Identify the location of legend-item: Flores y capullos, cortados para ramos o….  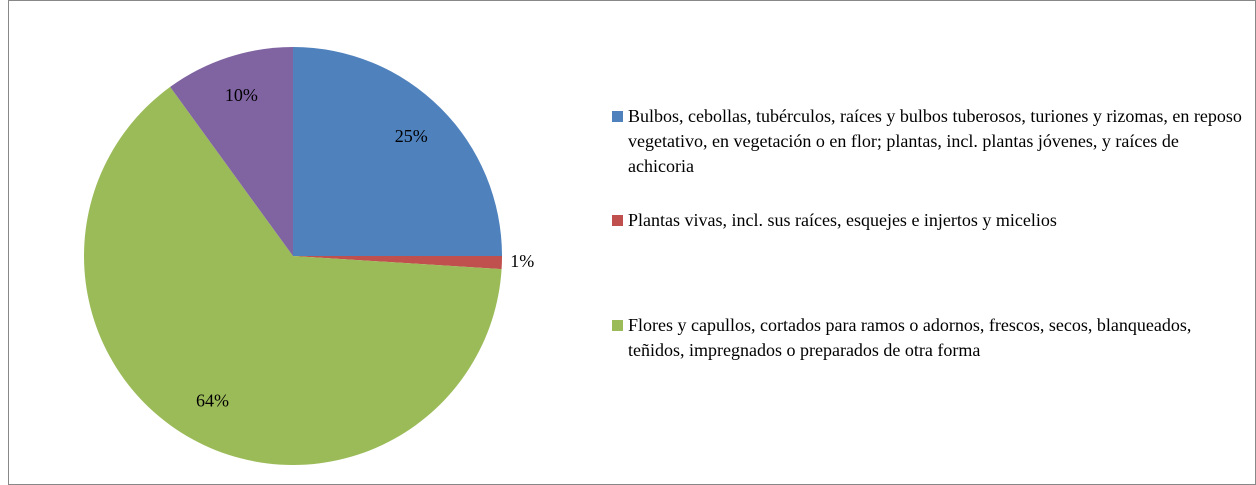
(930, 338).